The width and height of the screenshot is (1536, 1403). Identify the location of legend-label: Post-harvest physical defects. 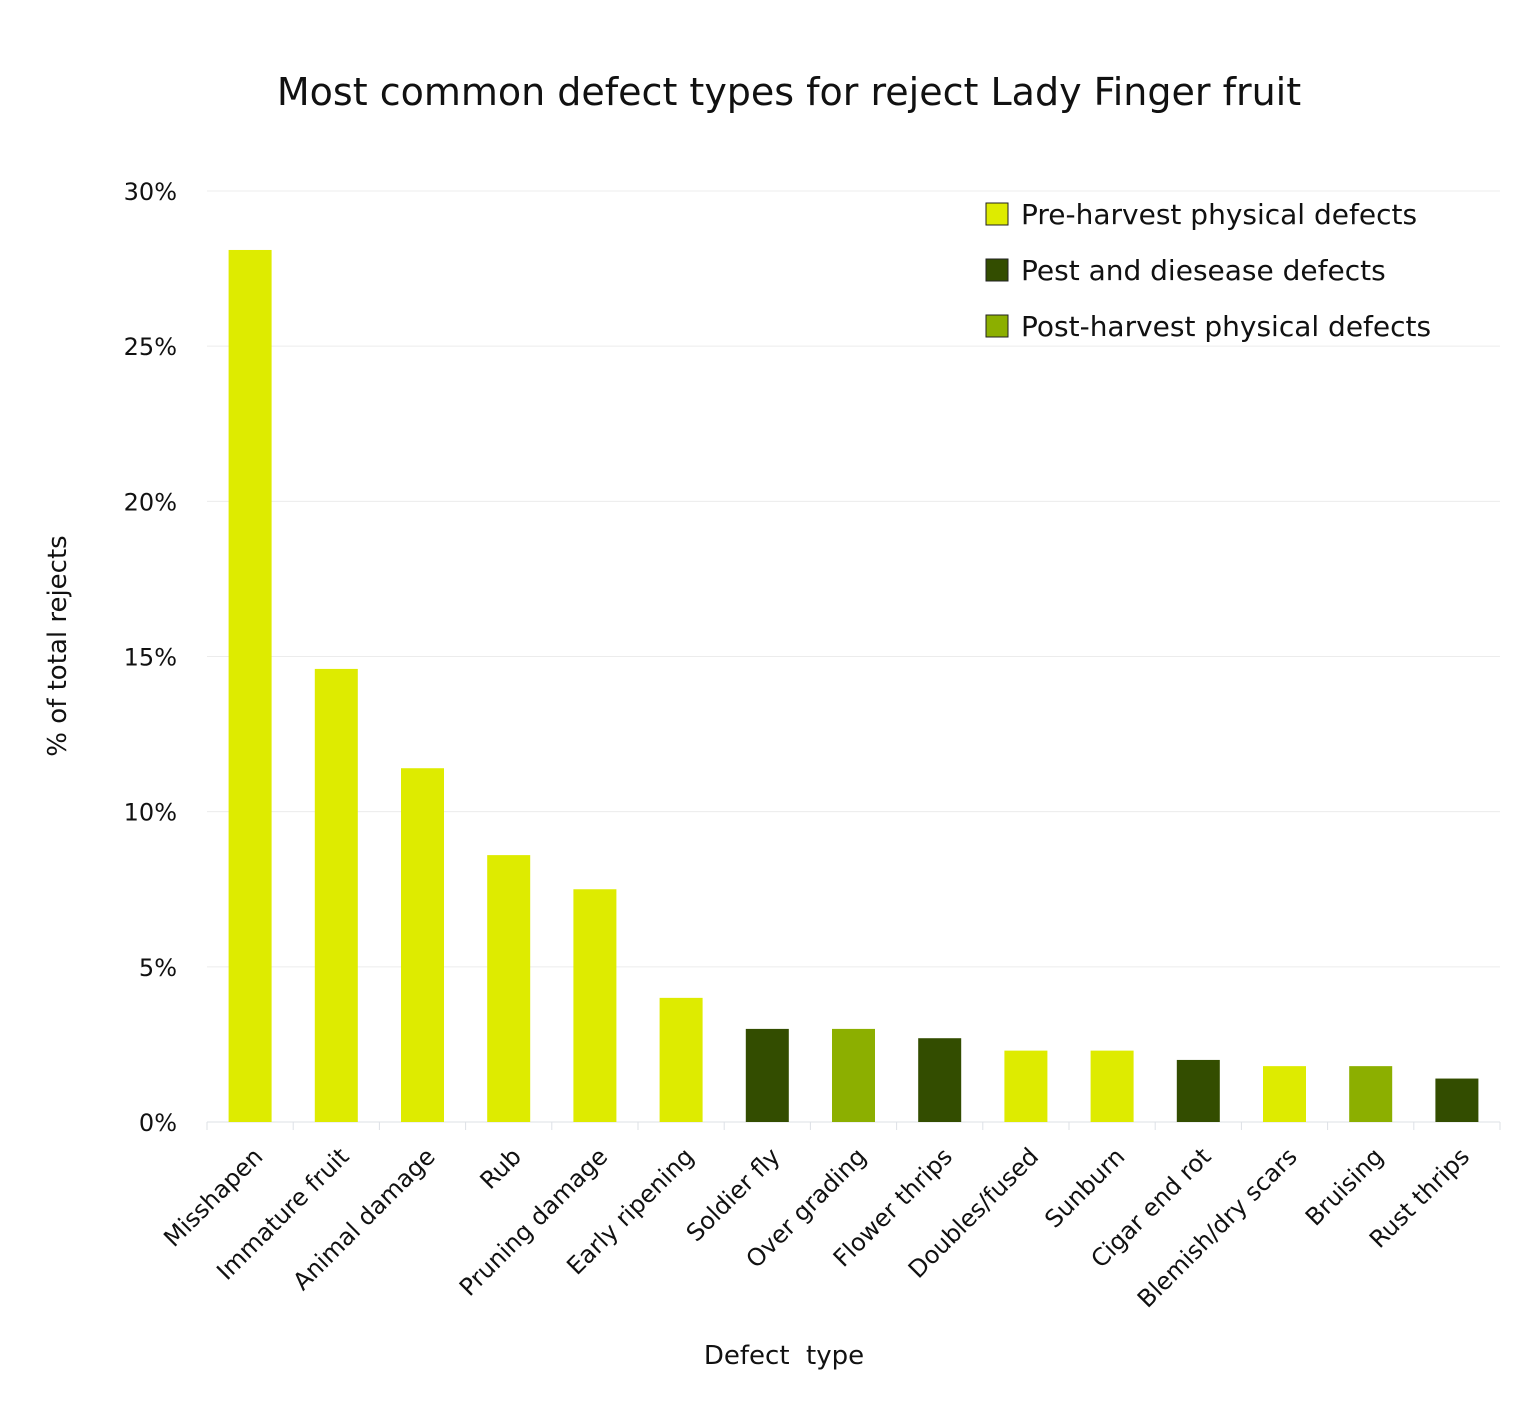
(1226, 326).